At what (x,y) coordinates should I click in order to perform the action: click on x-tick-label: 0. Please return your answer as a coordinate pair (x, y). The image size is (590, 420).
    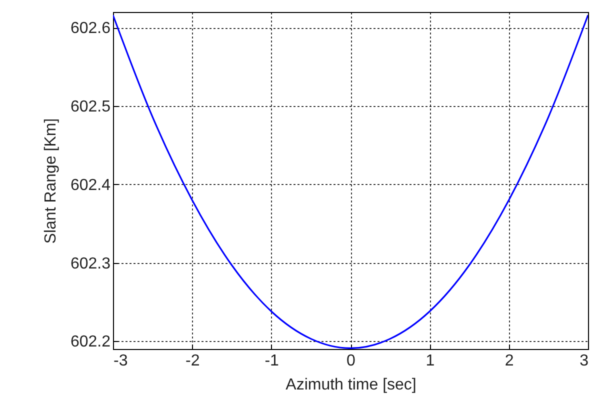
    Looking at the image, I should click on (351, 361).